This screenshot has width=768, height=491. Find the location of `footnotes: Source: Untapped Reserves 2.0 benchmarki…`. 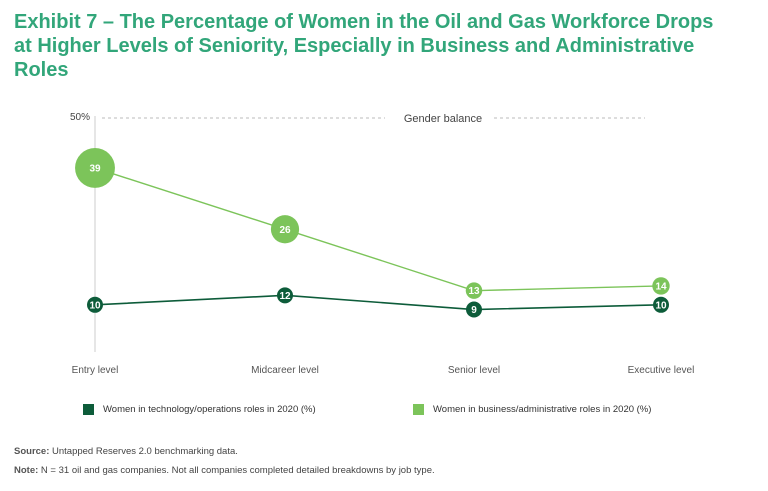

footnotes: Source: Untapped Reserves 2.0 benchmarki… is located at coordinates (224, 465).